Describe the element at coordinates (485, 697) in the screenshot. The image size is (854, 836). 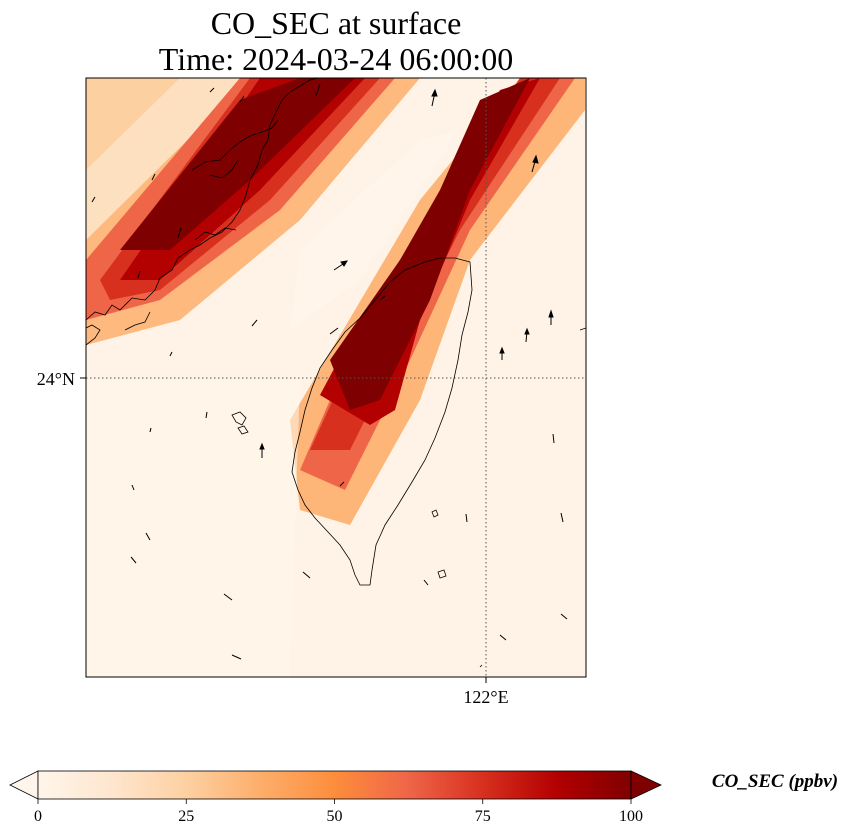
I see `lon-tick-label: 122°E` at that location.